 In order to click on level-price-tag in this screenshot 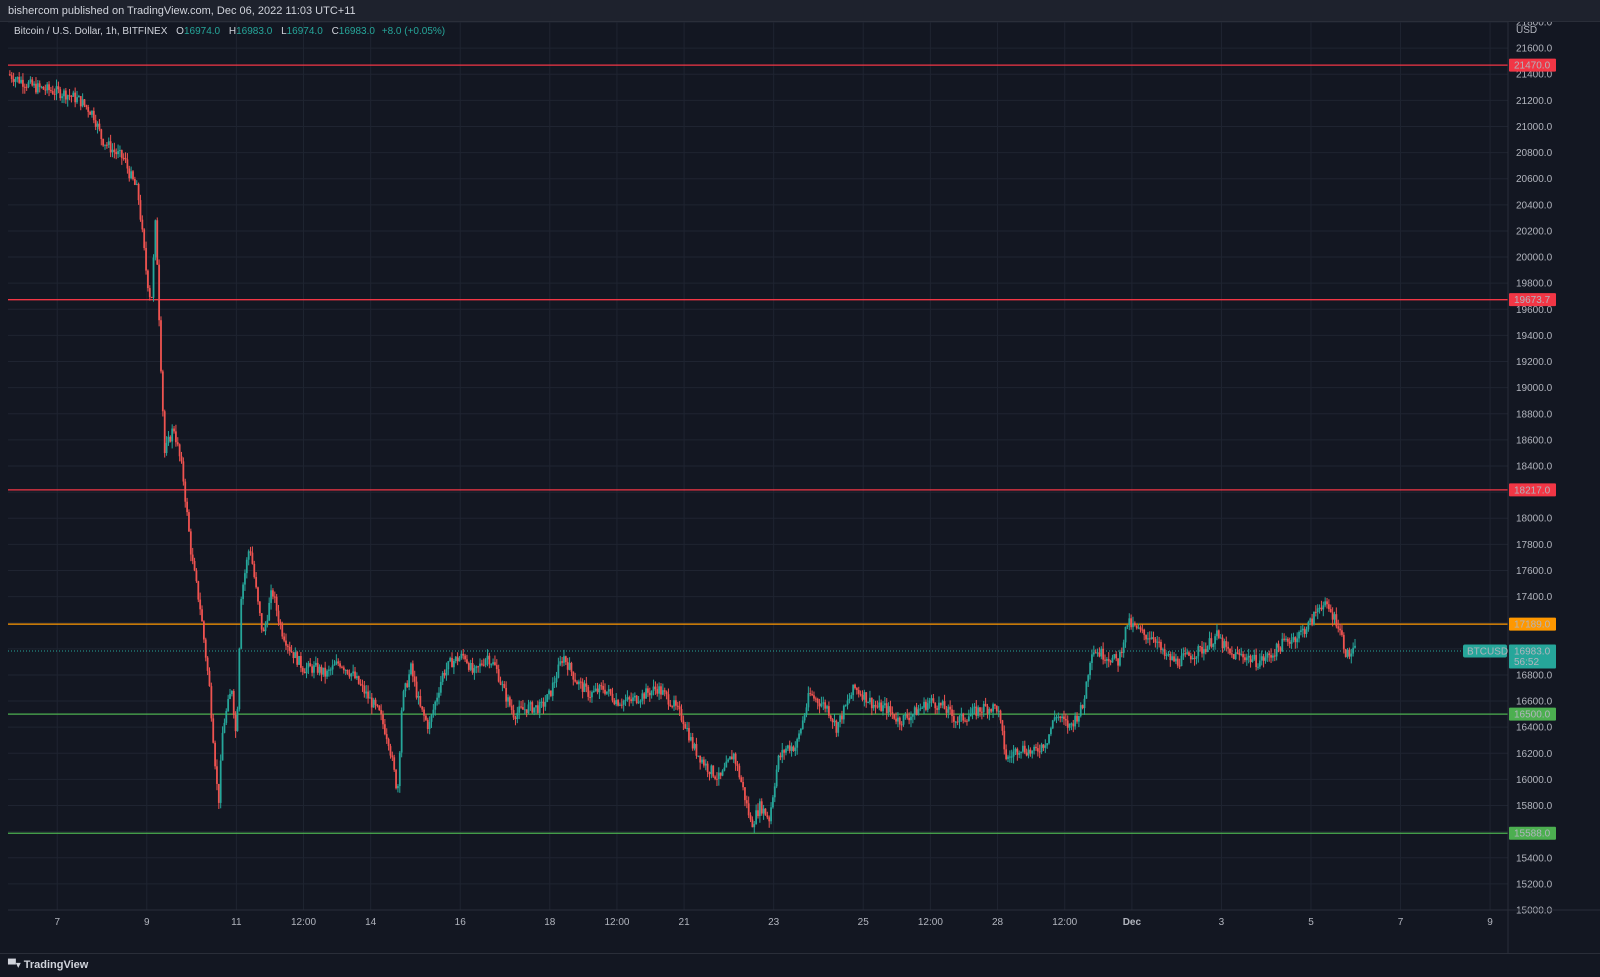, I will do `click(1532, 624)`.